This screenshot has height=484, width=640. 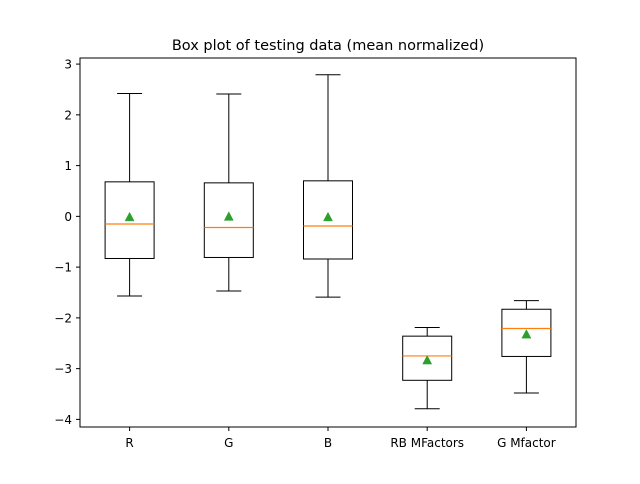 What do you see at coordinates (68, 115) in the screenshot?
I see `y-tick-label: 2` at bounding box center [68, 115].